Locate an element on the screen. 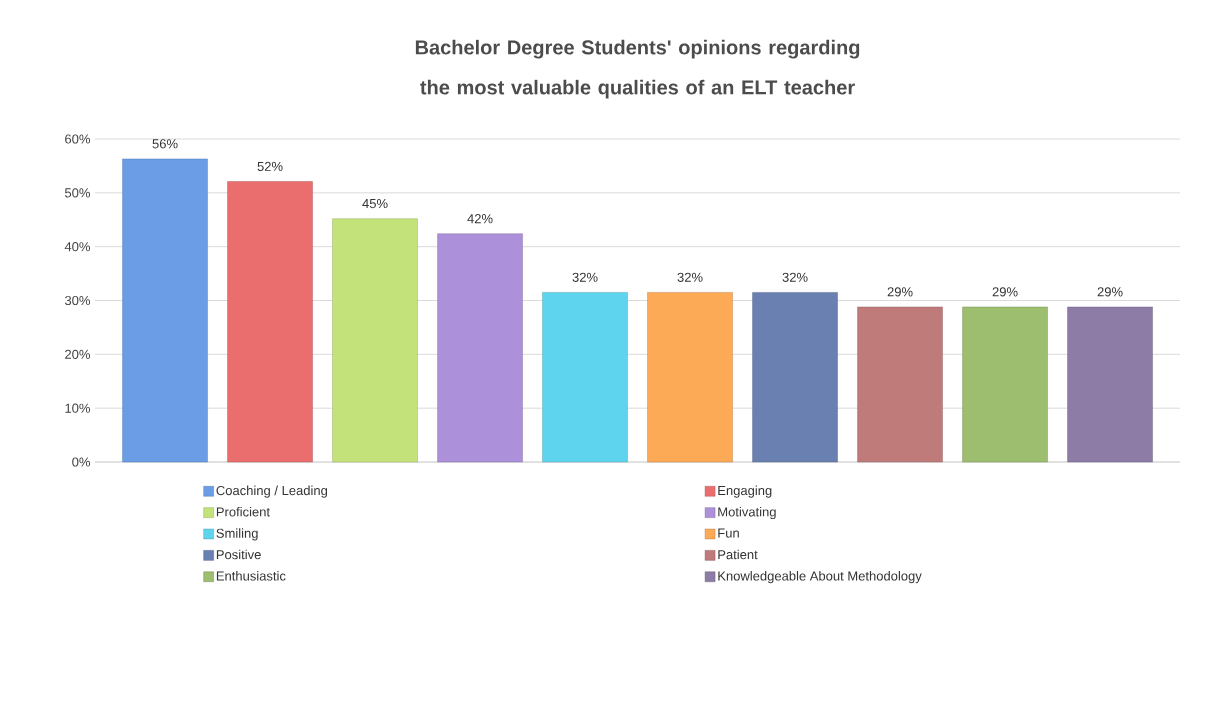  legend-label: Positive is located at coordinates (238, 554).